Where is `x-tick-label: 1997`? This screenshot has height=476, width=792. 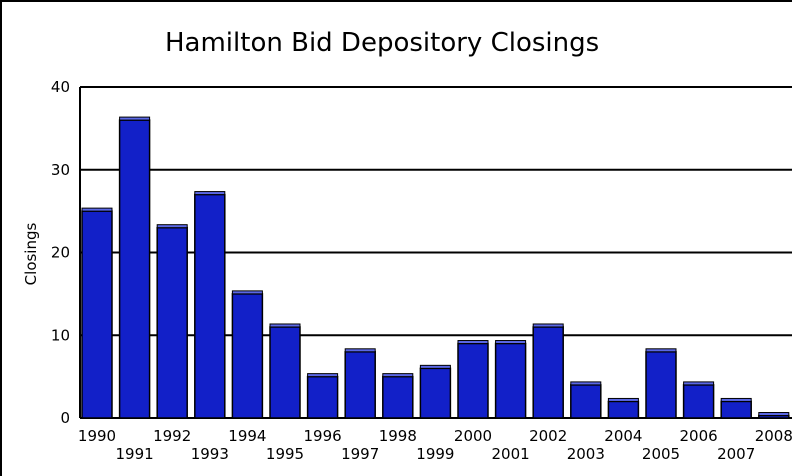
x-tick-label: 1997 is located at coordinates (360, 454).